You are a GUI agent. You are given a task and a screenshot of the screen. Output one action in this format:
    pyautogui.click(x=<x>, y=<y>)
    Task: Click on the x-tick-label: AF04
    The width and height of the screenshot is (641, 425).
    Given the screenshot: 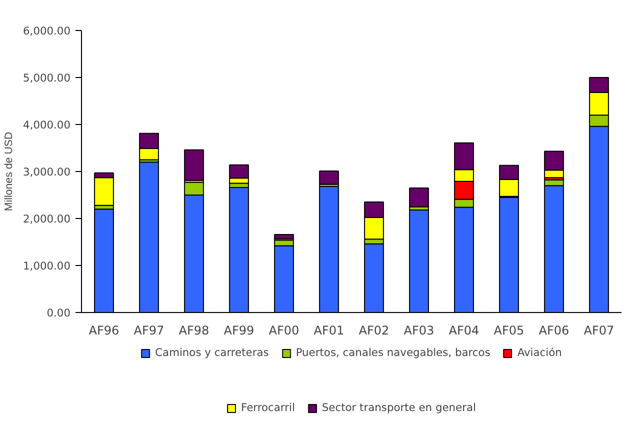 What is the action you would take?
    pyautogui.click(x=464, y=331)
    